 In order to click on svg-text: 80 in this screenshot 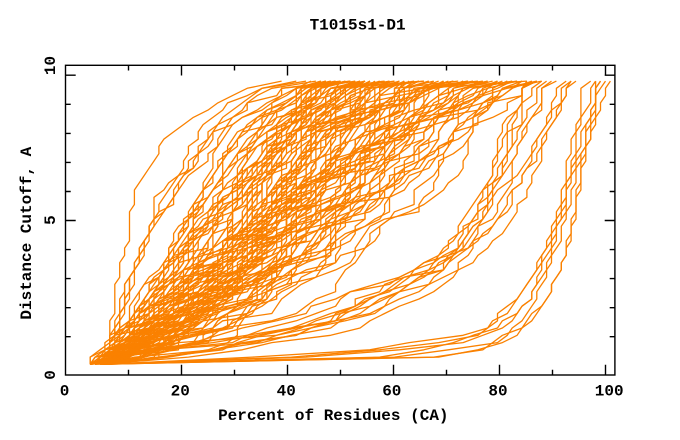, I will do `click(497, 391)`.